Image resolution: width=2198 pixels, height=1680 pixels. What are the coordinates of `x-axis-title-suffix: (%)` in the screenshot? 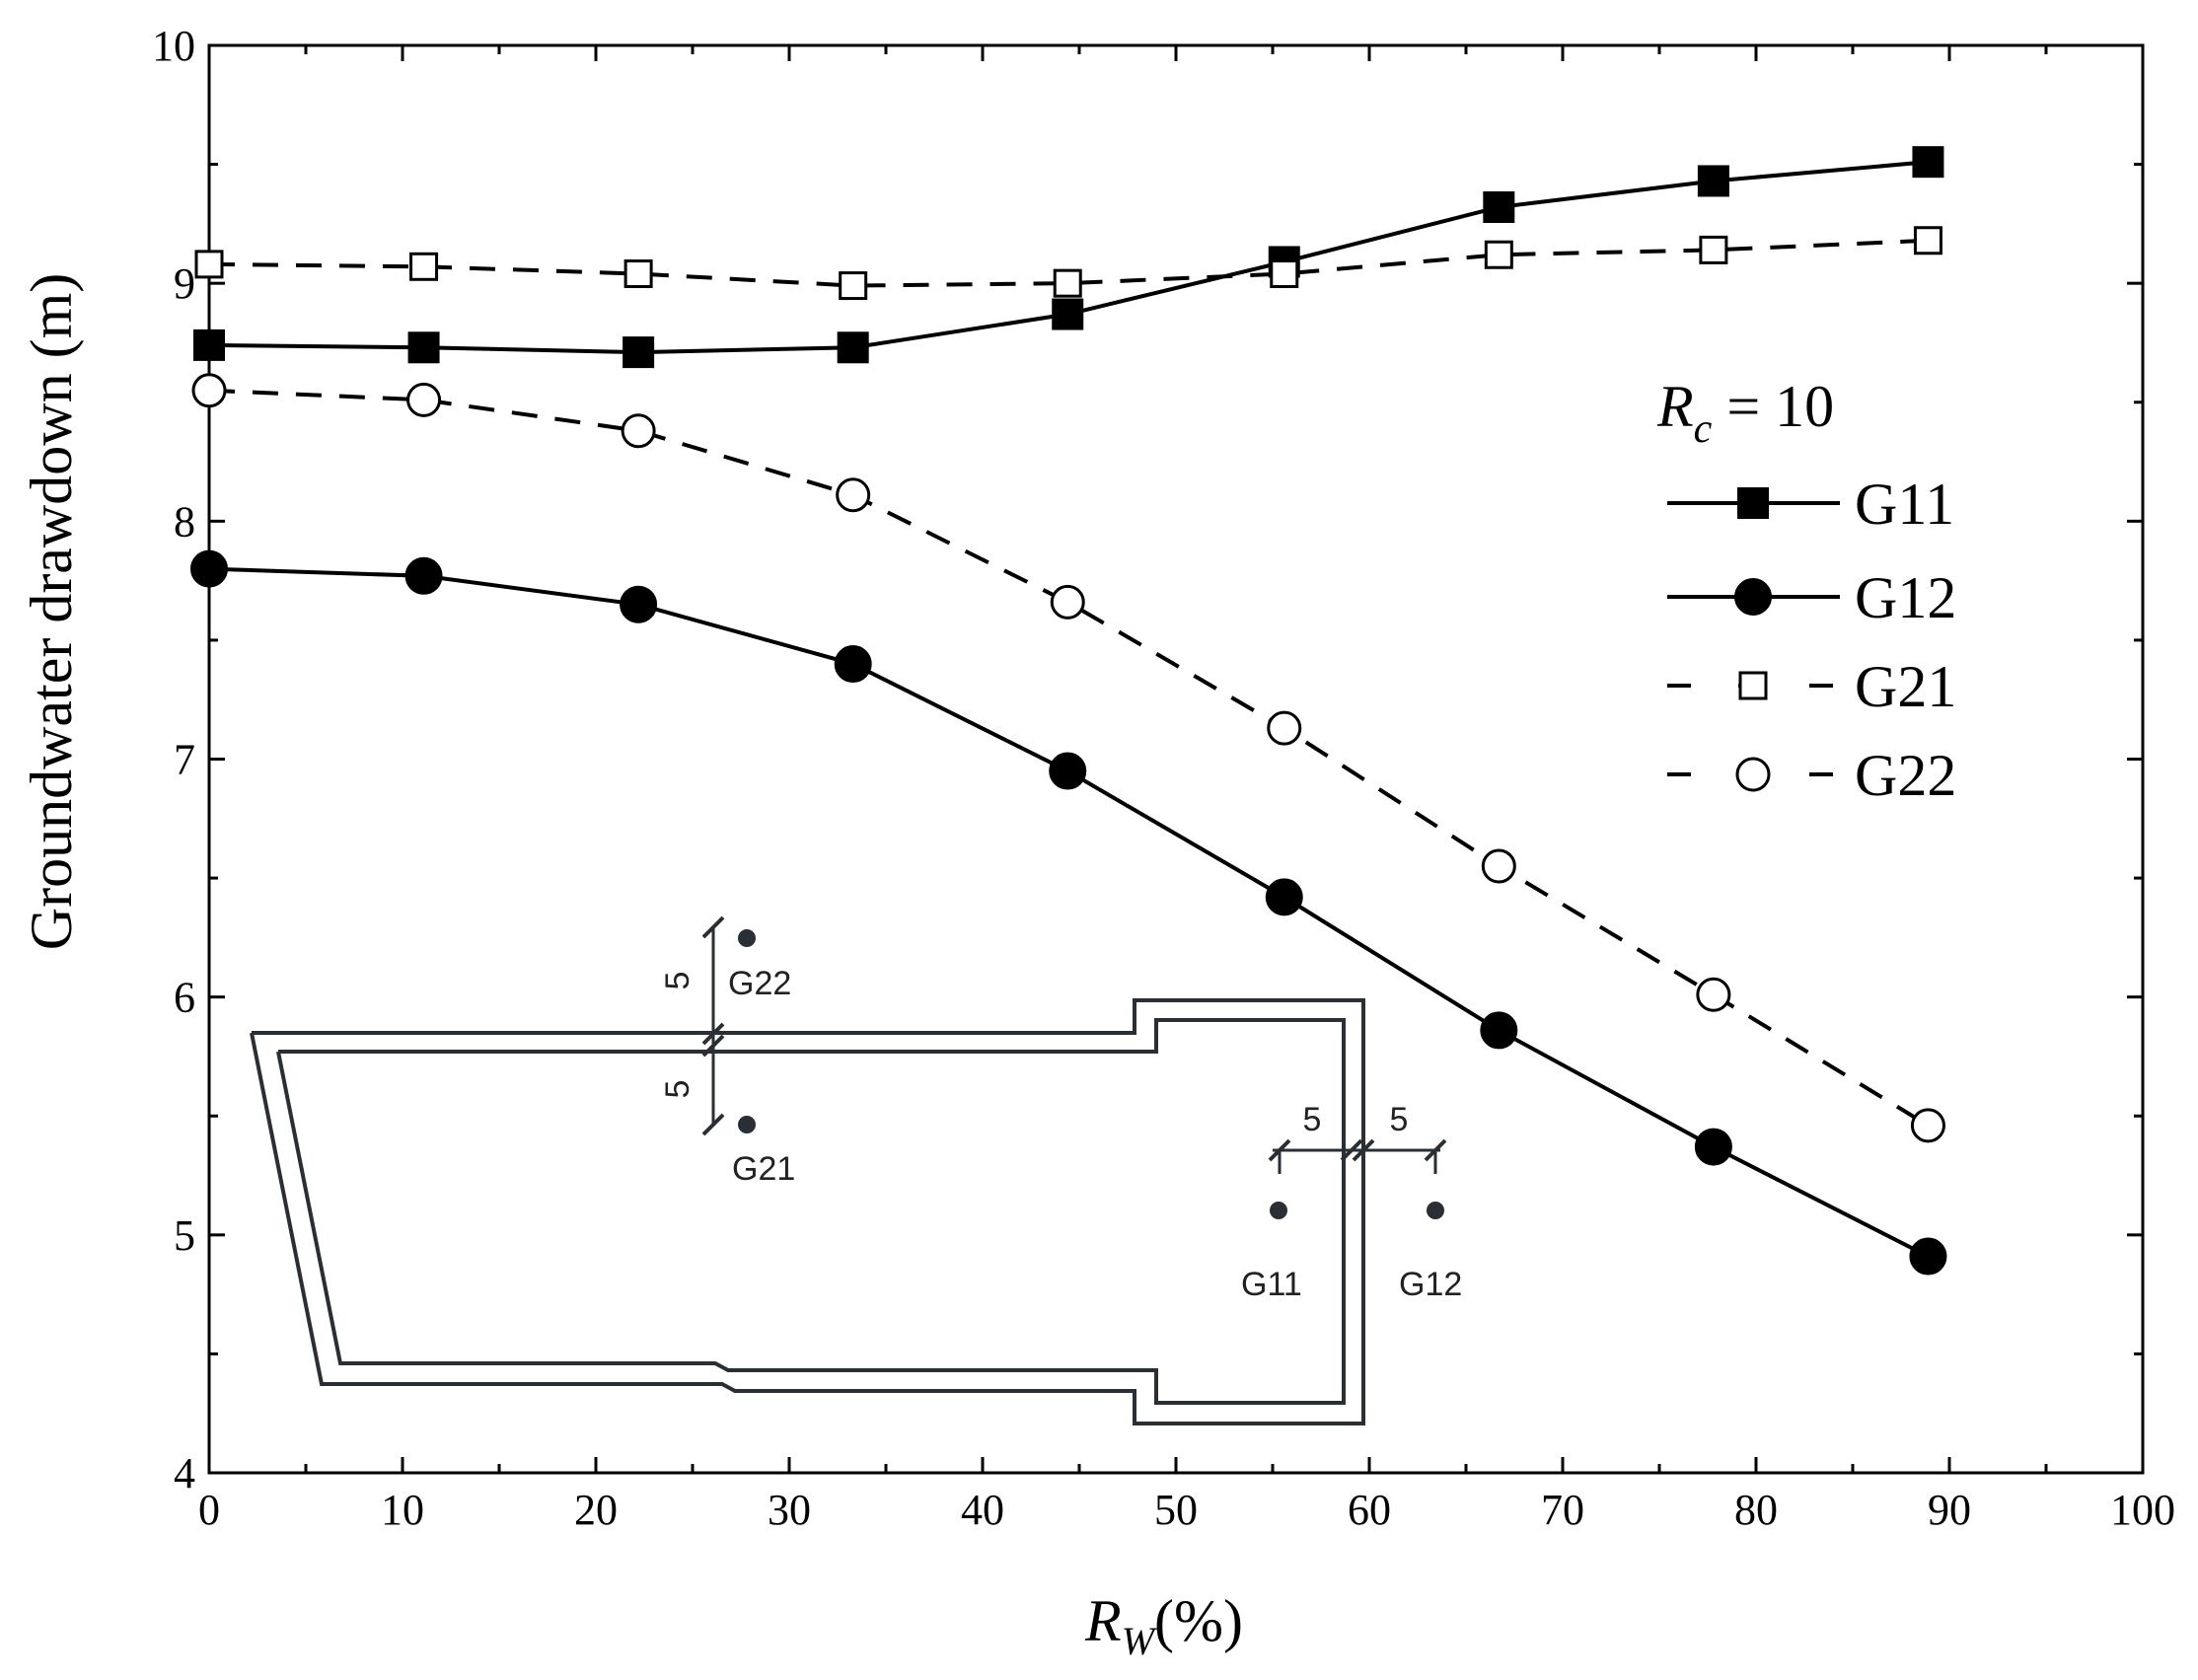 It's located at (1199, 1620).